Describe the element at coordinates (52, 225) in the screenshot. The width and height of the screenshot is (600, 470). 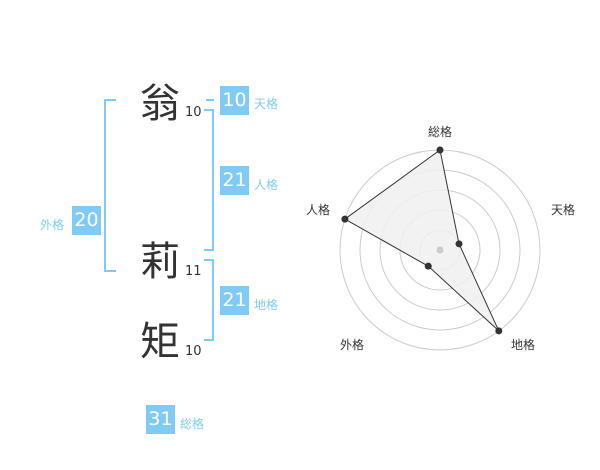
I see `gaikaku-label: 外格` at that location.